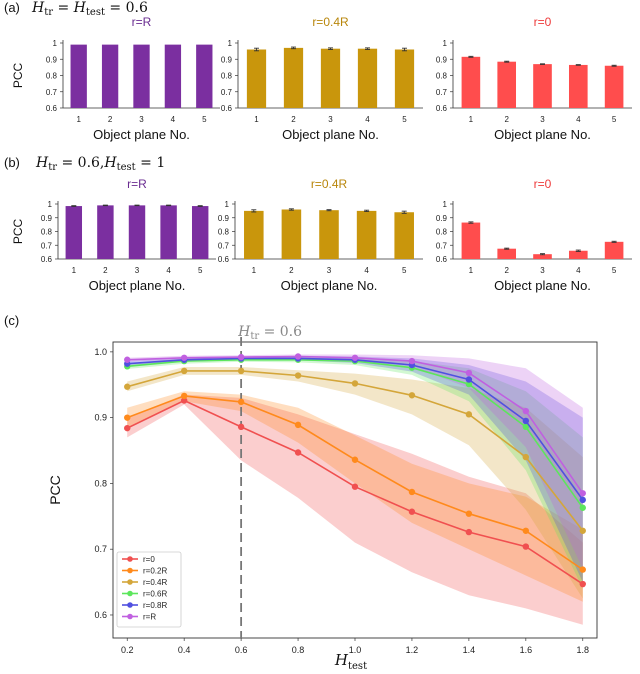 The height and width of the screenshot is (674, 640). What do you see at coordinates (329, 270) in the screenshot?
I see `x-tick-label-b2: 3` at bounding box center [329, 270].